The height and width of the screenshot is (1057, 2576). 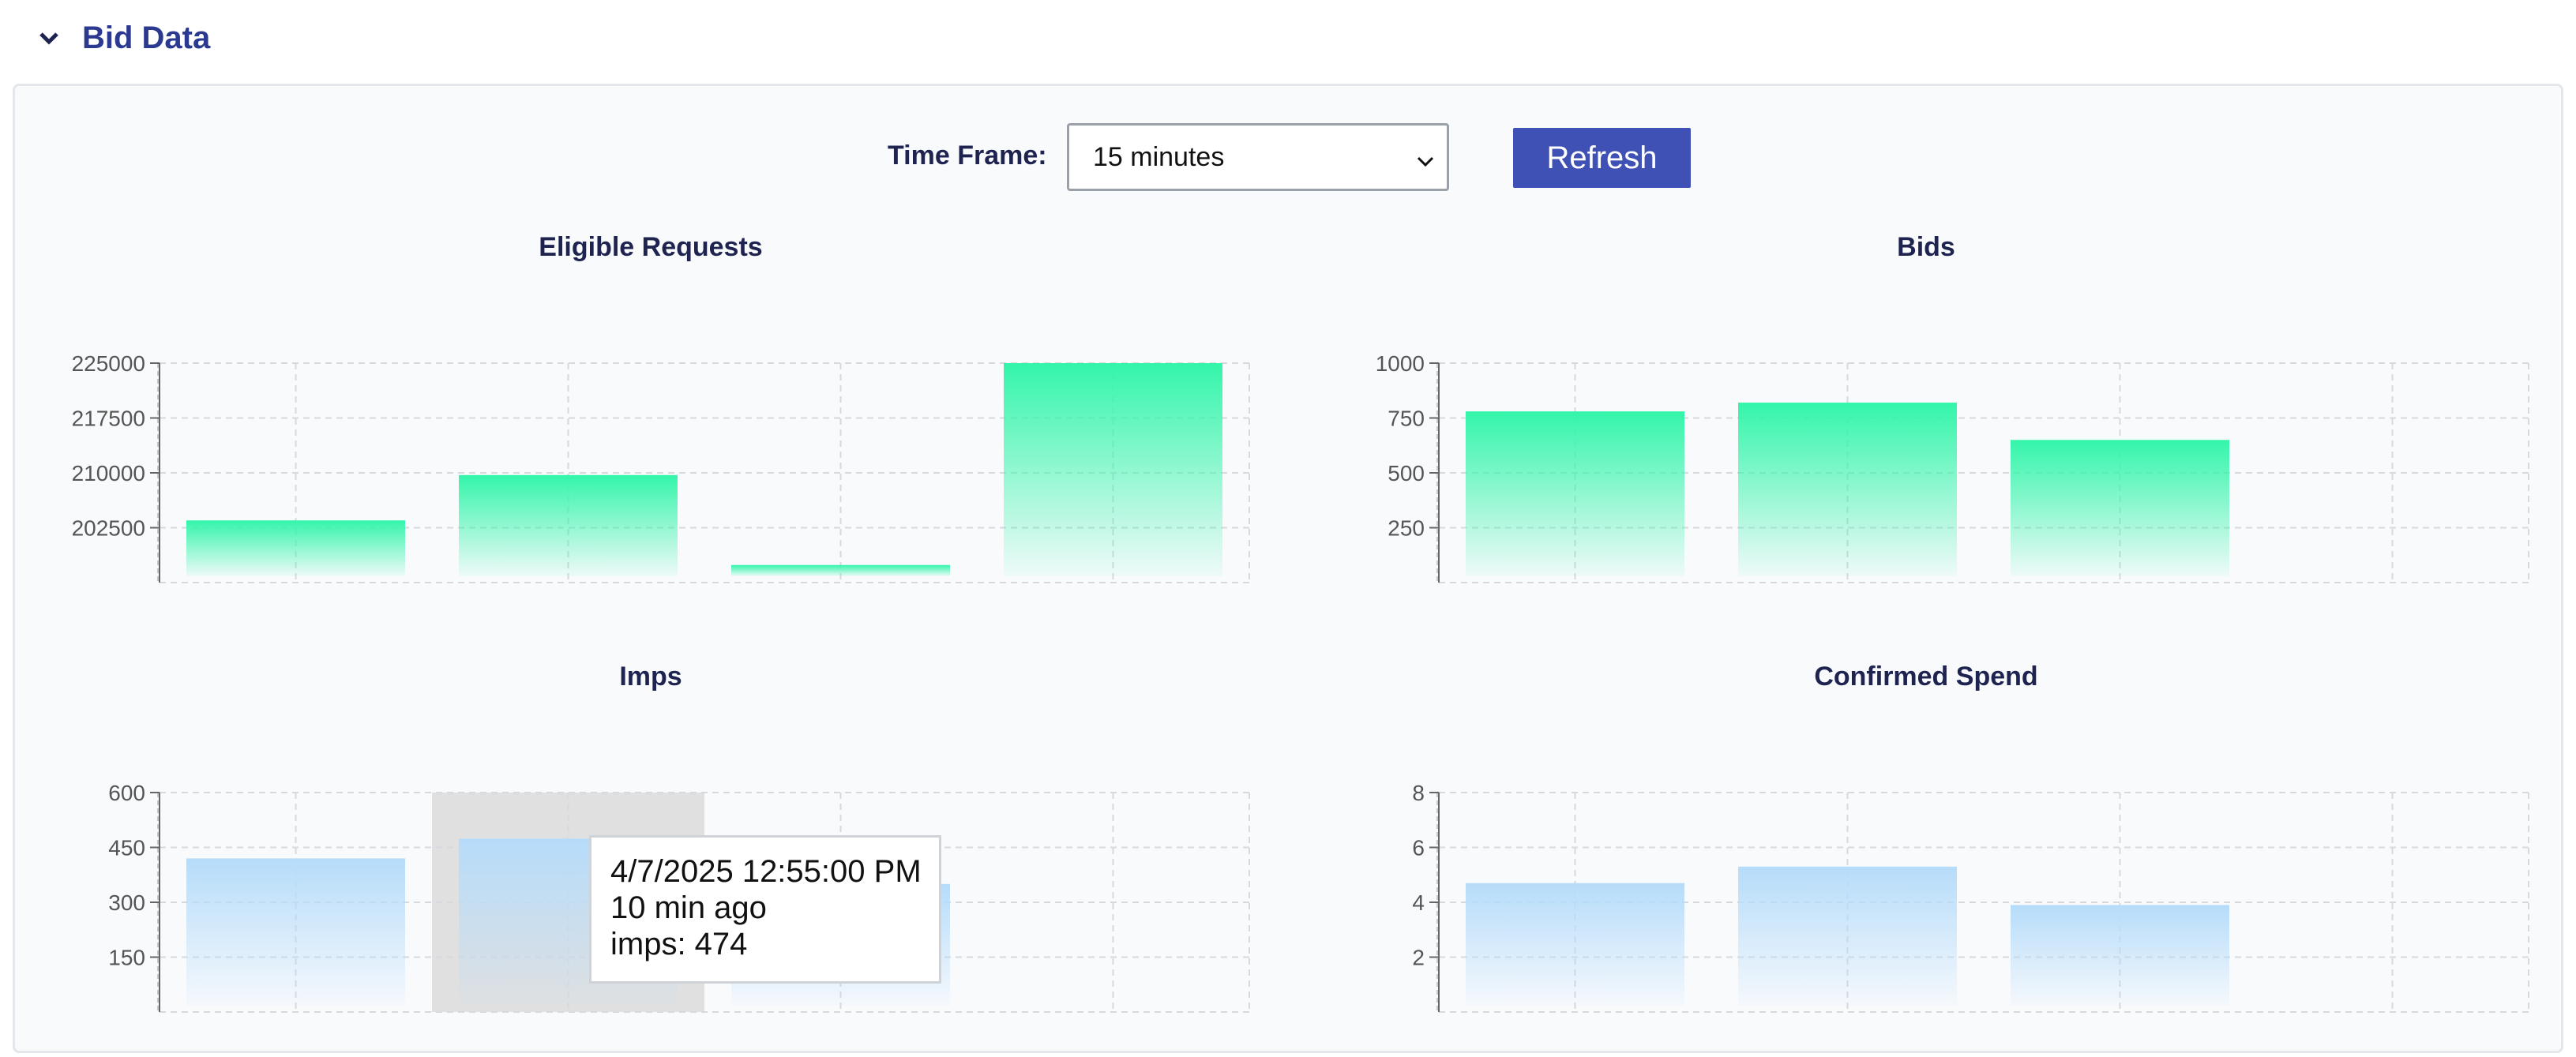 What do you see at coordinates (1970, 897) in the screenshot?
I see `chart-plot: 2 4 6 8` at bounding box center [1970, 897].